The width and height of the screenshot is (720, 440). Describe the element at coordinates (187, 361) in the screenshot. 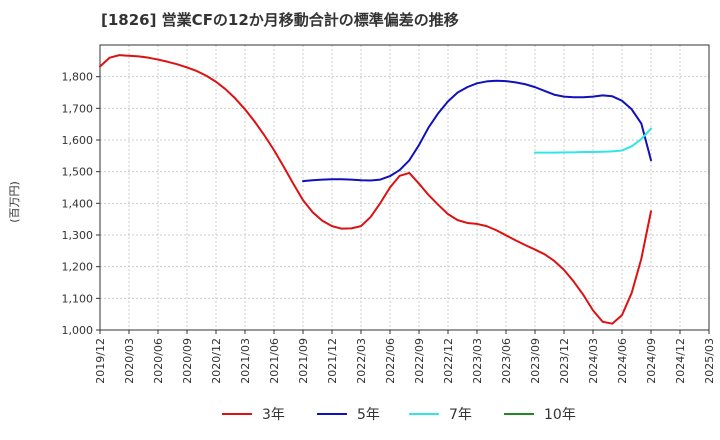

I see `x-tick-label: 2020/09` at that location.